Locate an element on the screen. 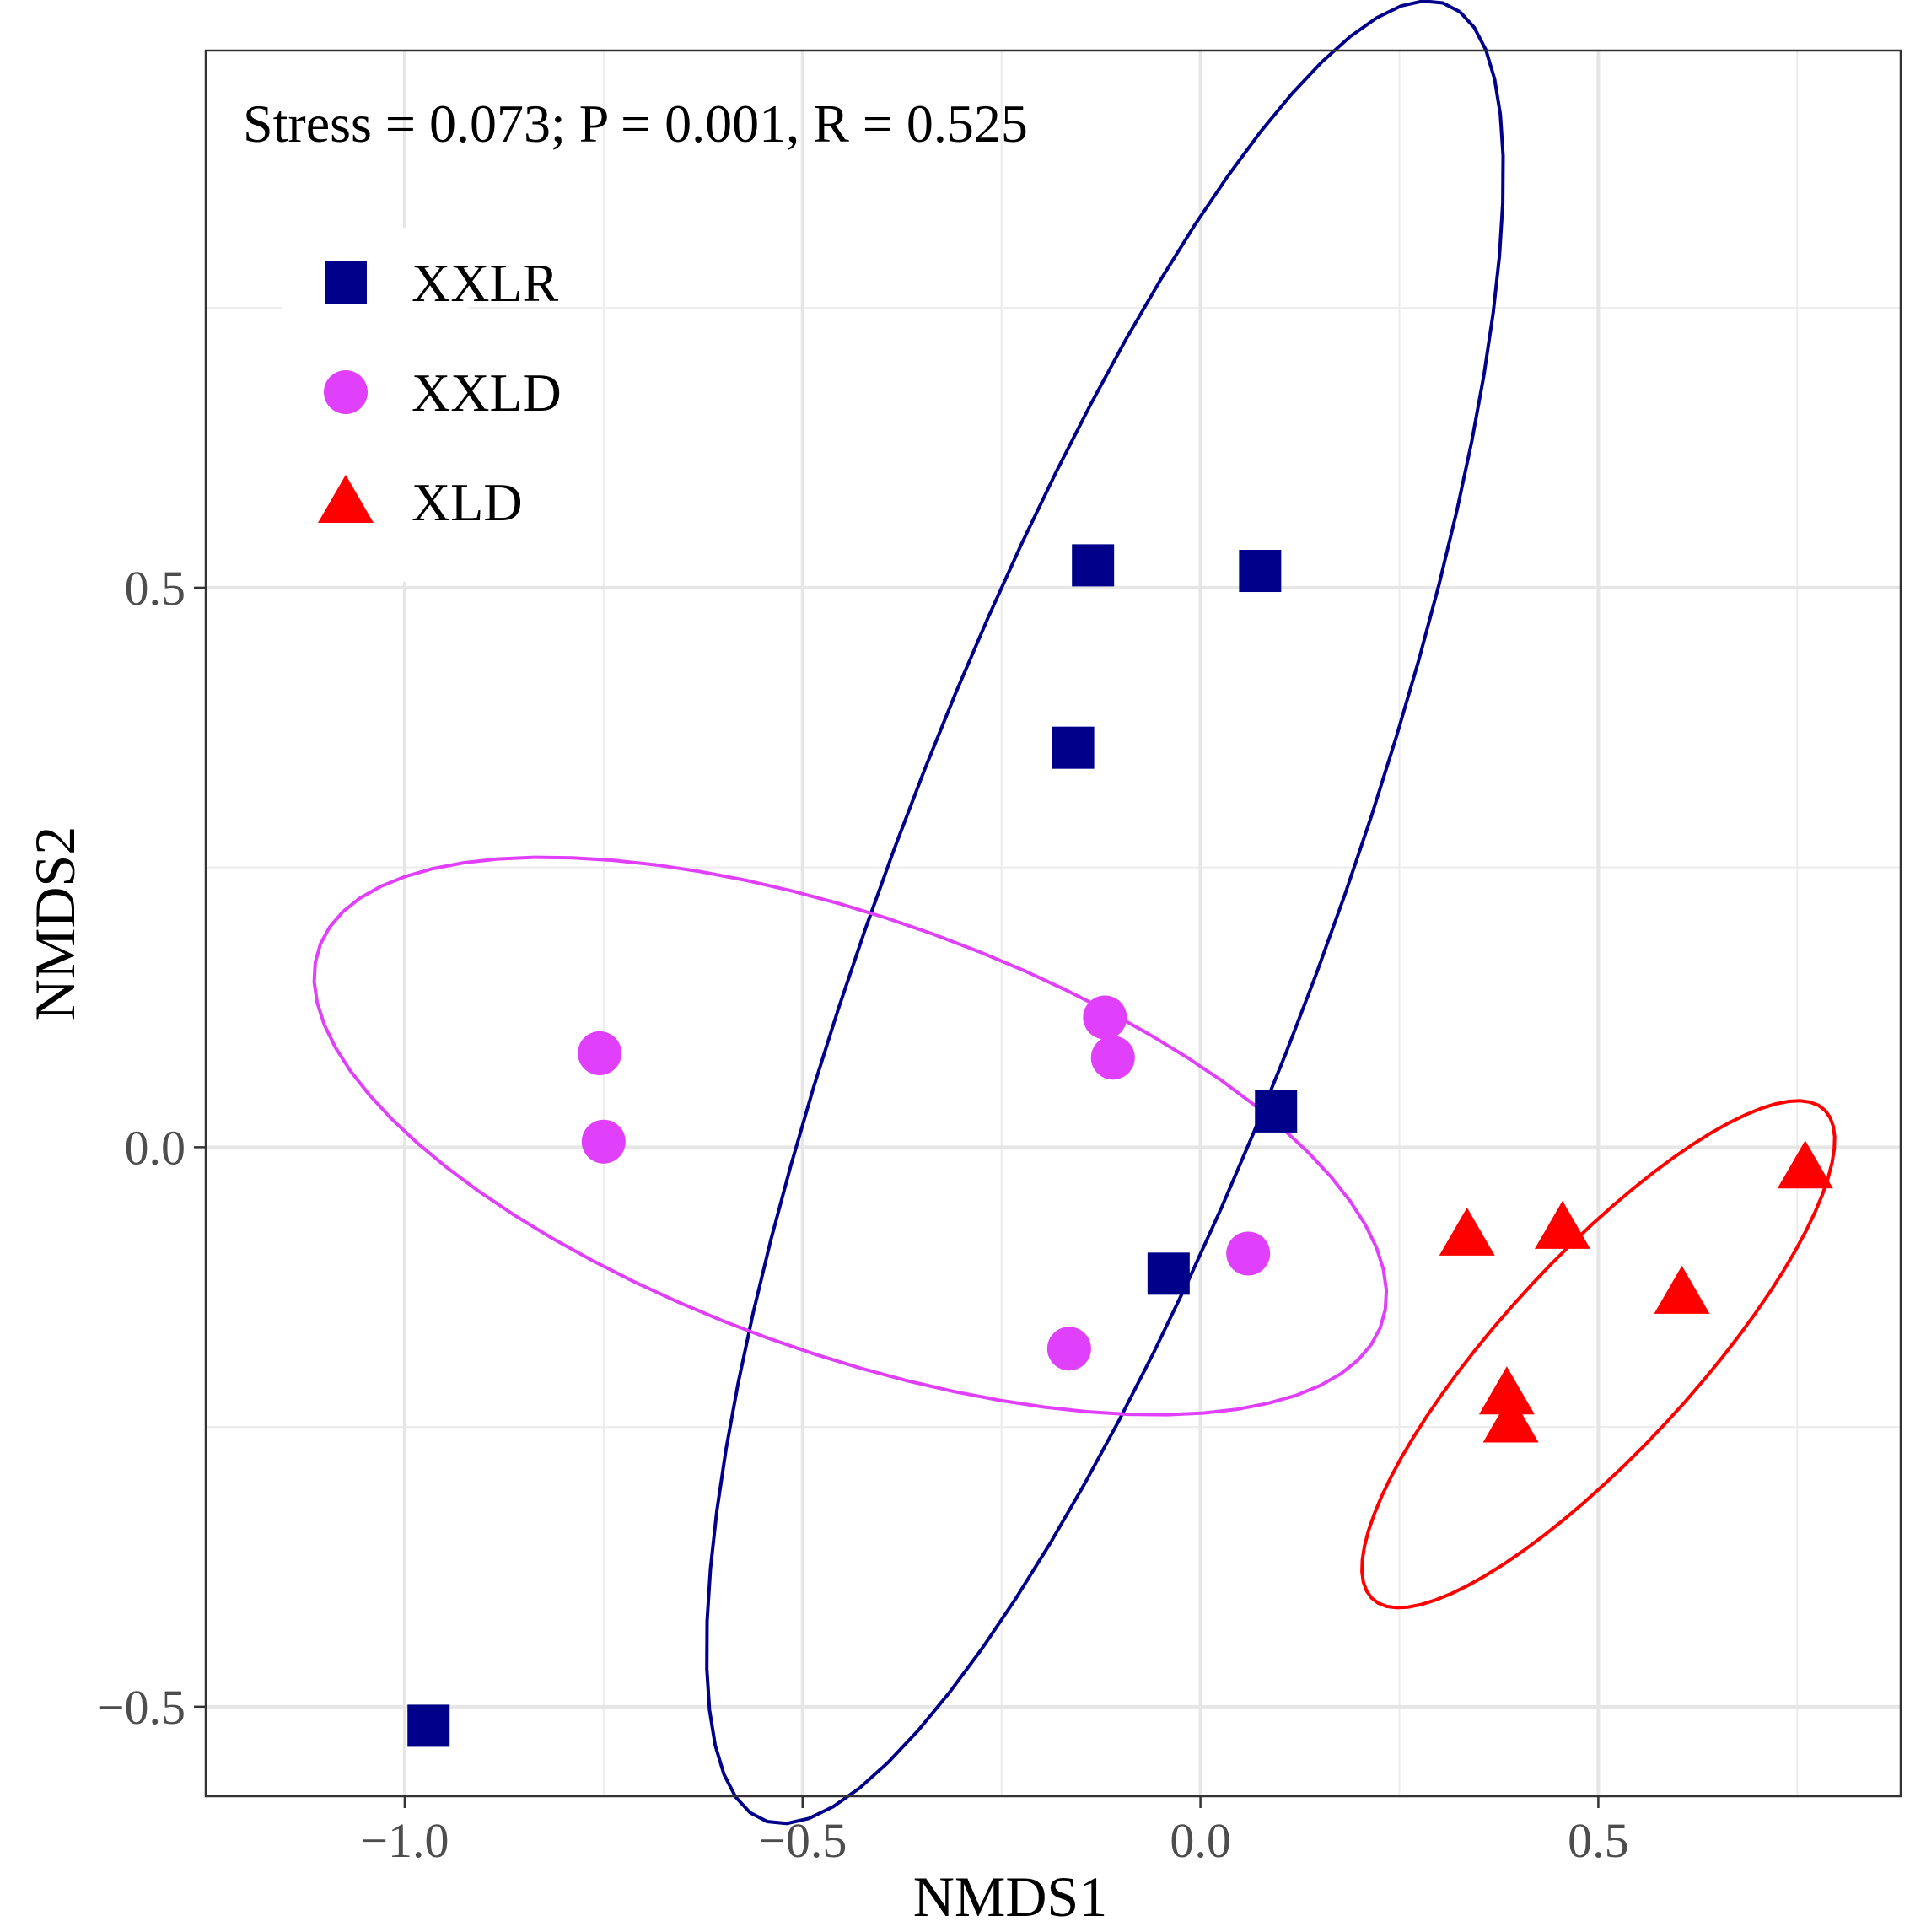  x-tick-label: −1.0 is located at coordinates (405, 1841).